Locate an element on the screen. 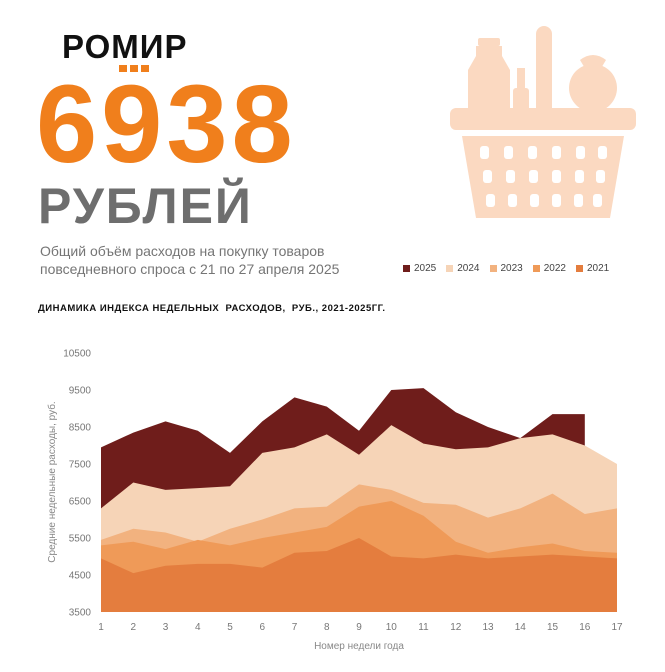 Image resolution: width=665 pixels, height=672 pixels. x-tick-label: 11 is located at coordinates (423, 627).